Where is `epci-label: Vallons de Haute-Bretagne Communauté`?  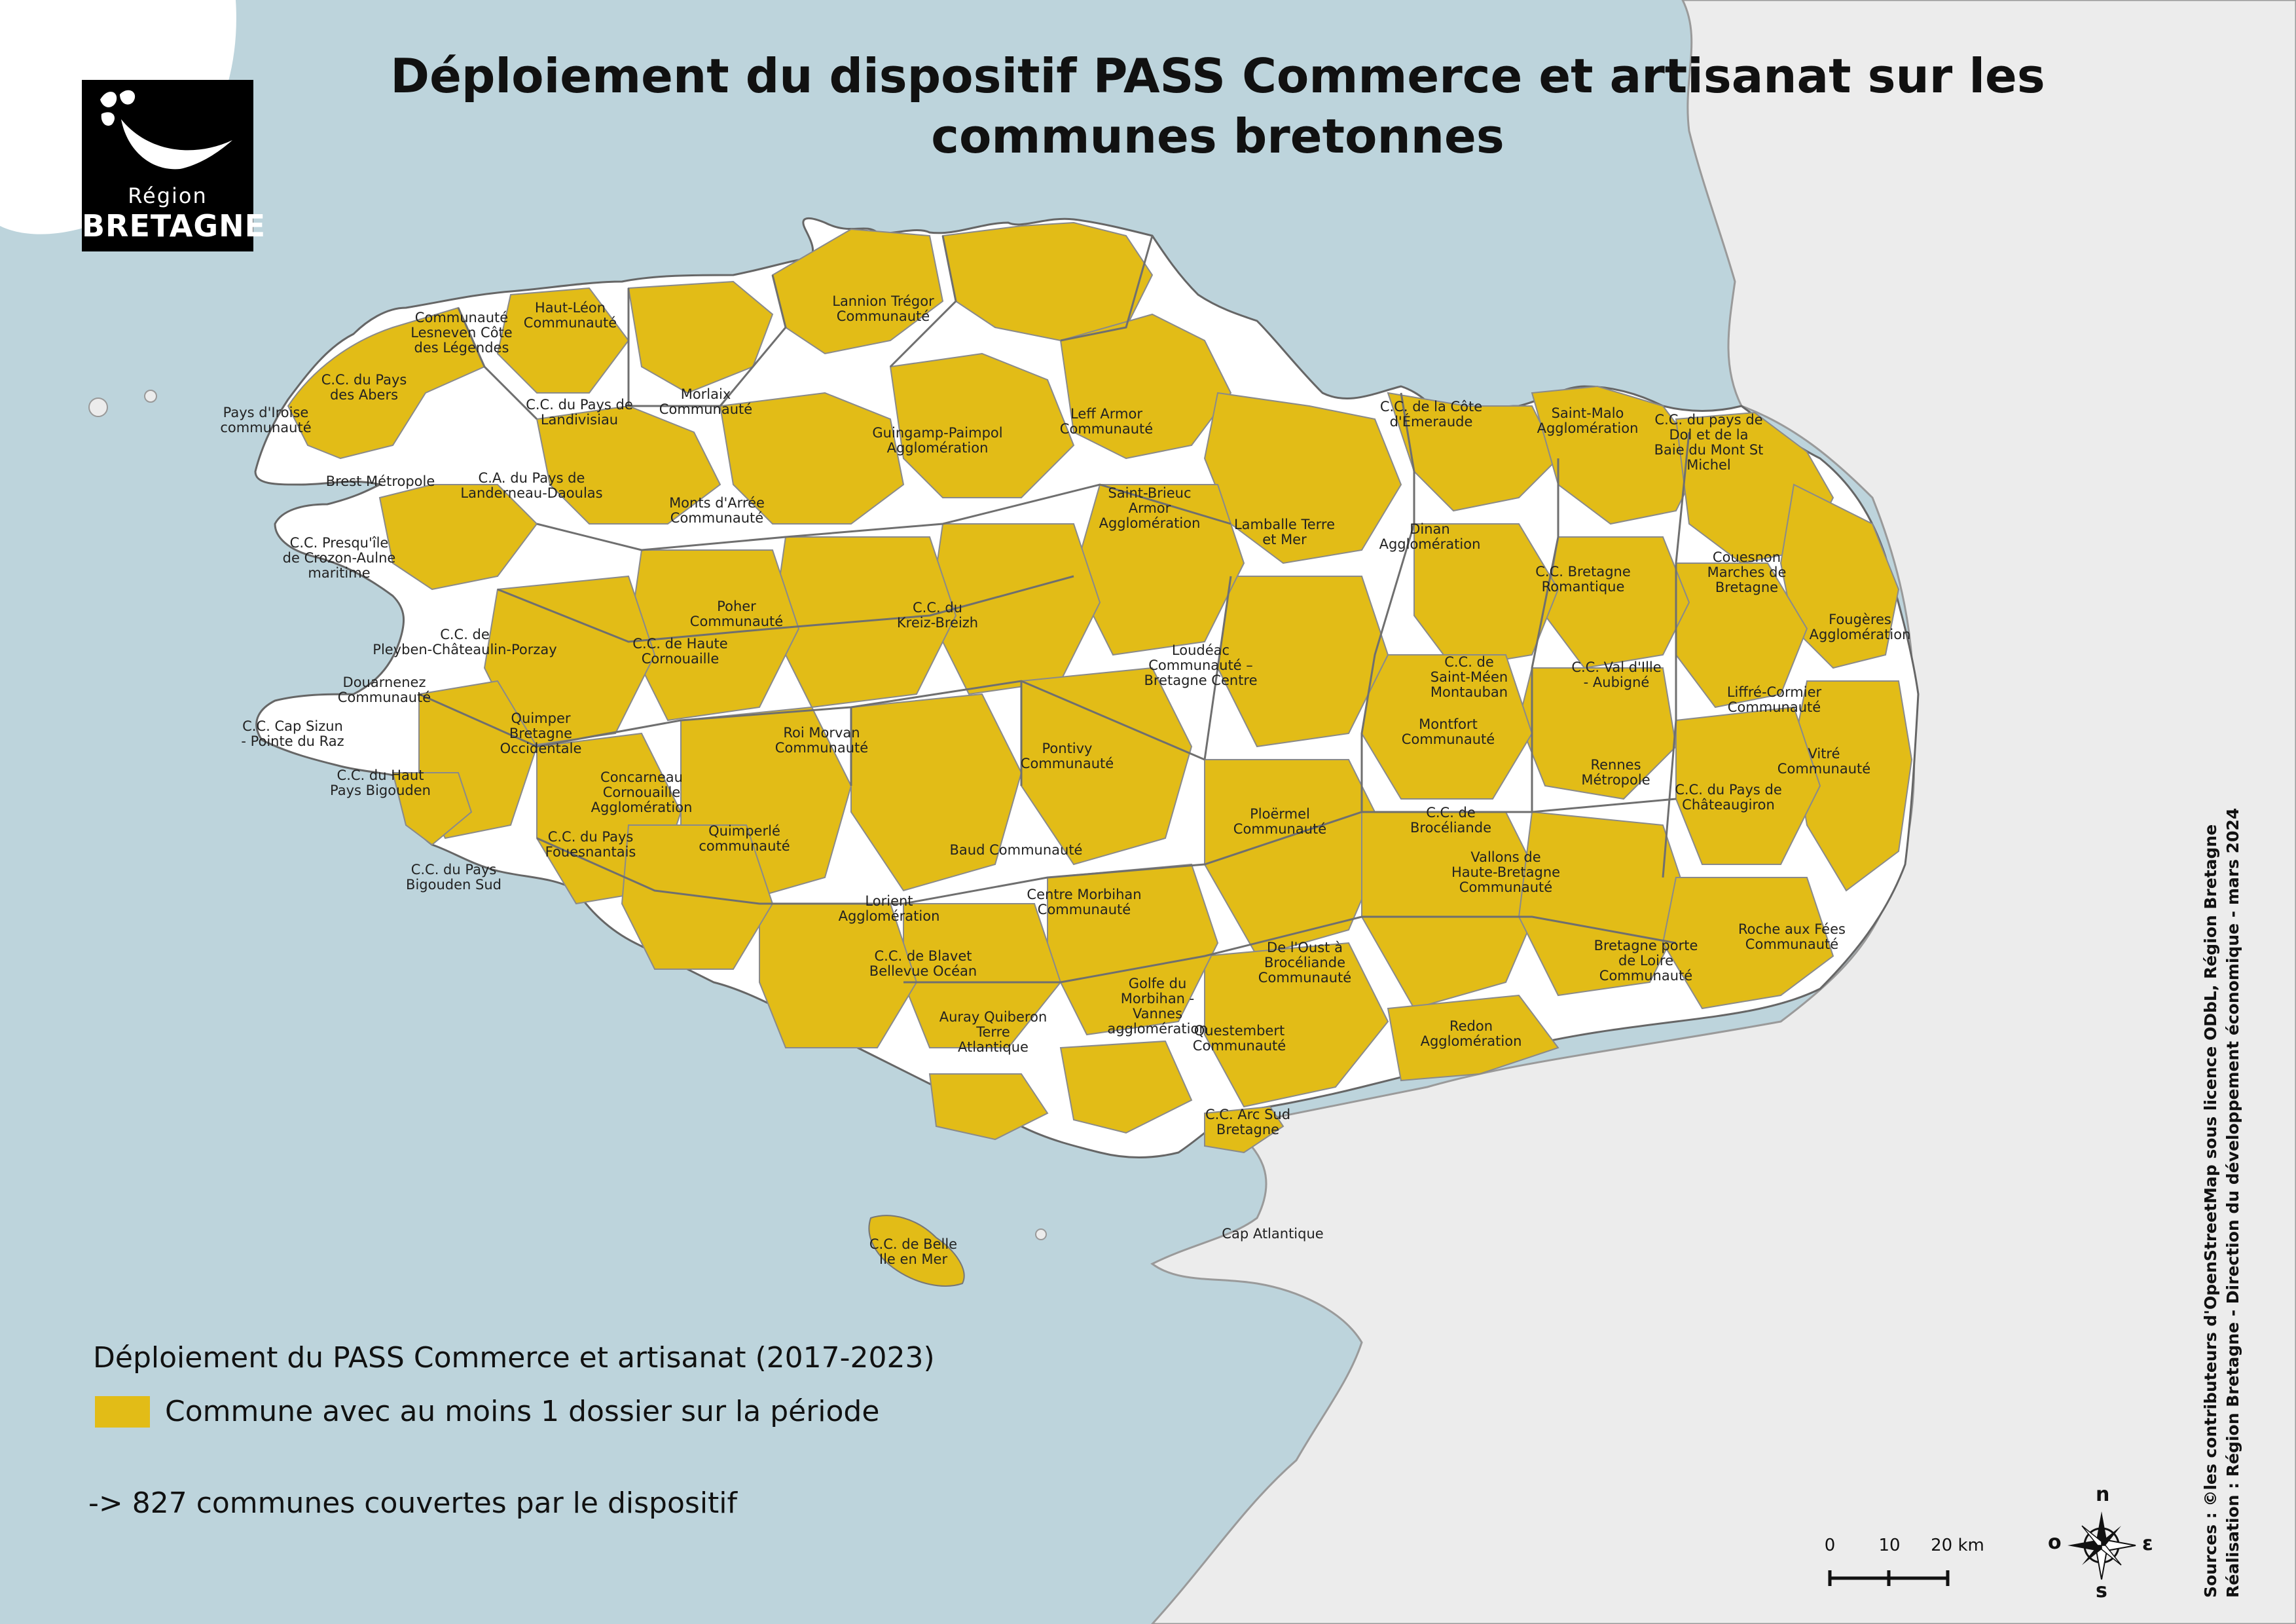
epci-label: Vallons de Haute-Bretagne Communauté is located at coordinates (1506, 872).